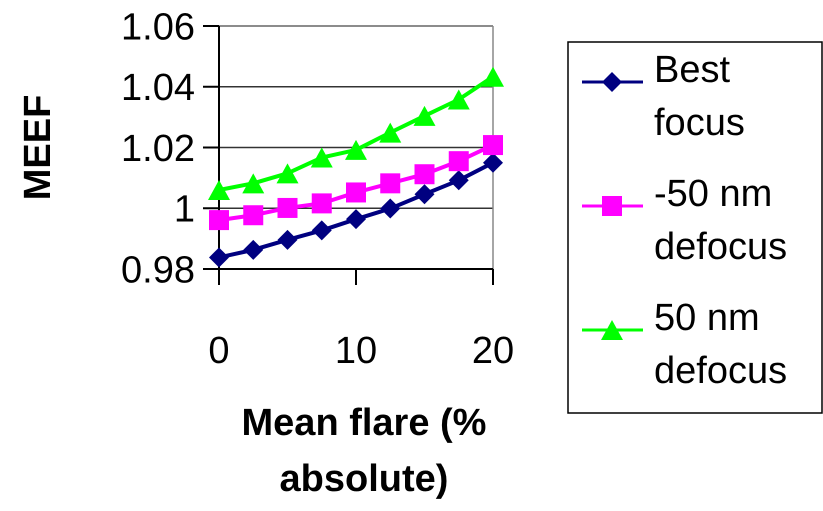 This screenshot has height=511, width=823. What do you see at coordinates (158, 88) in the screenshot?
I see `y-tick-label: 1.04` at bounding box center [158, 88].